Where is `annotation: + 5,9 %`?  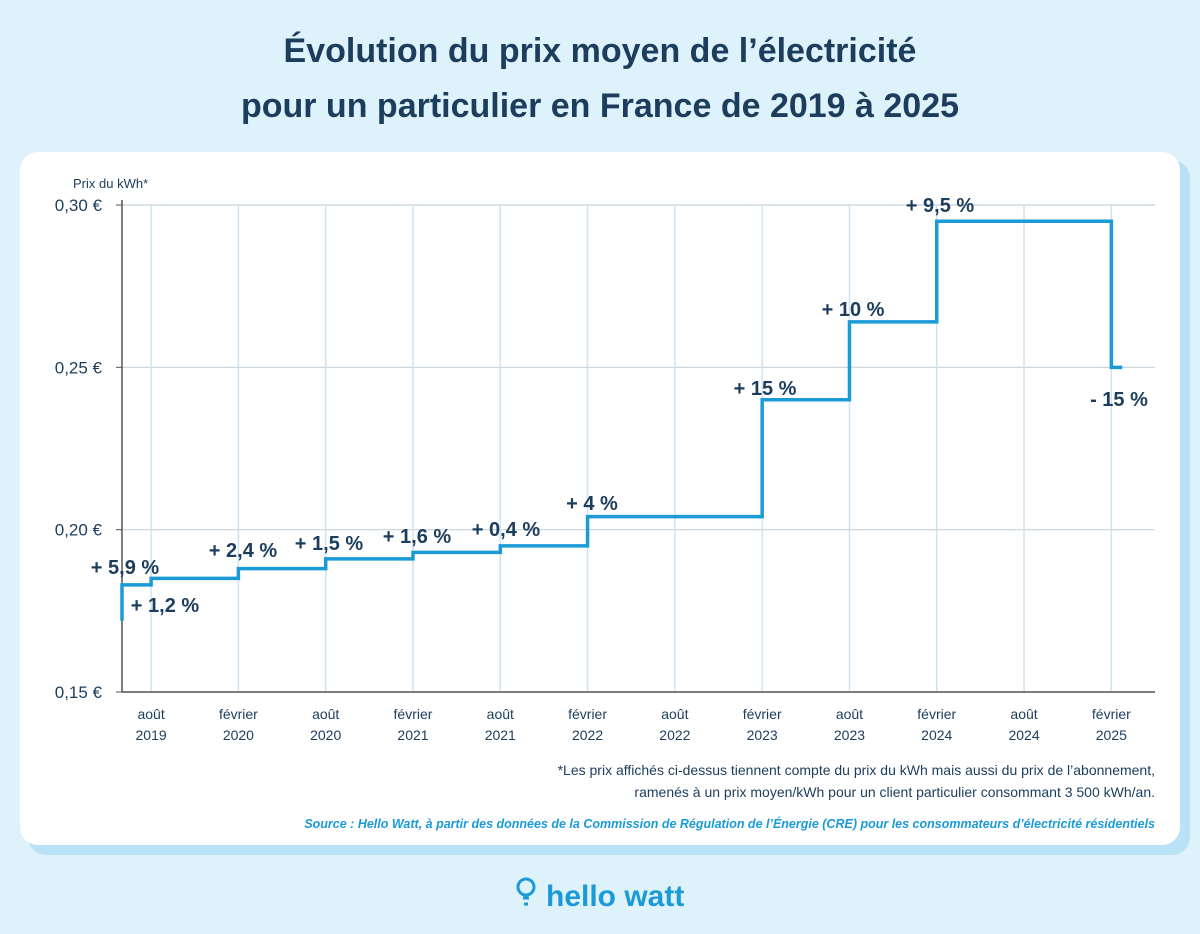 annotation: + 5,9 % is located at coordinates (125, 568).